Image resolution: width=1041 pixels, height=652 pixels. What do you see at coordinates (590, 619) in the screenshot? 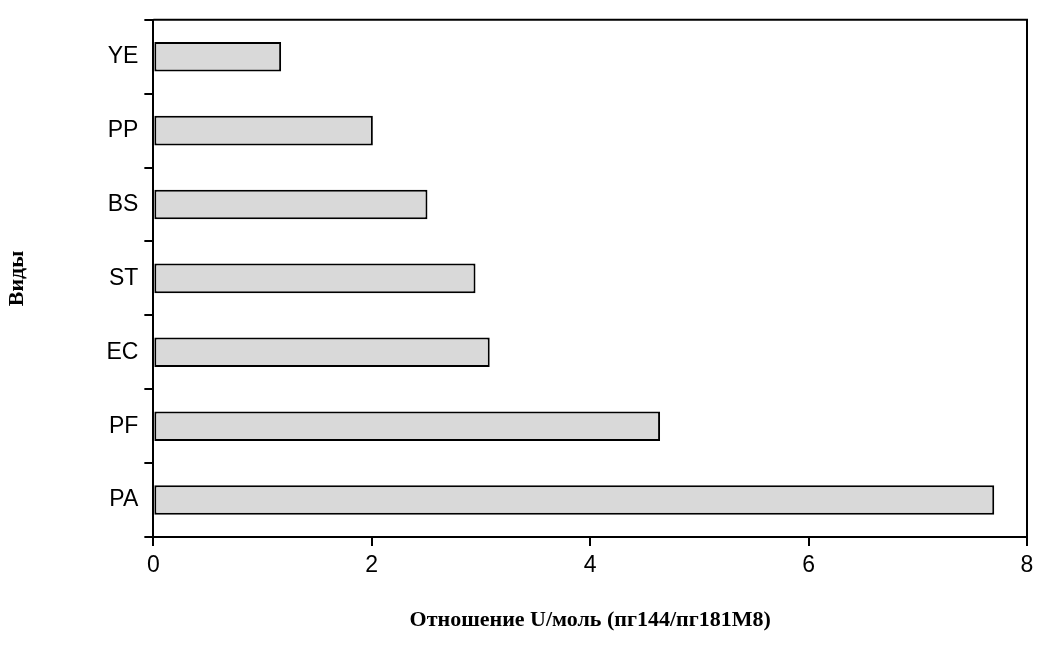
I see `x-axis-title: Отношение U/моль (пг144/пг181M8)` at bounding box center [590, 619].